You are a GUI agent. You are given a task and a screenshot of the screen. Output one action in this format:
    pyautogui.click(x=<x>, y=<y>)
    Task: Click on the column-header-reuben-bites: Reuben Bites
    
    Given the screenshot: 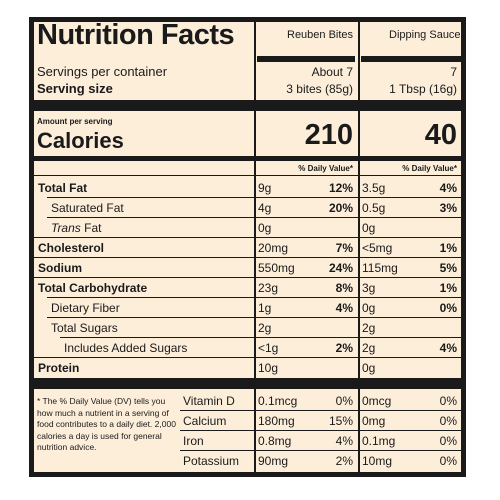 What is the action you would take?
    pyautogui.click(x=320, y=35)
    